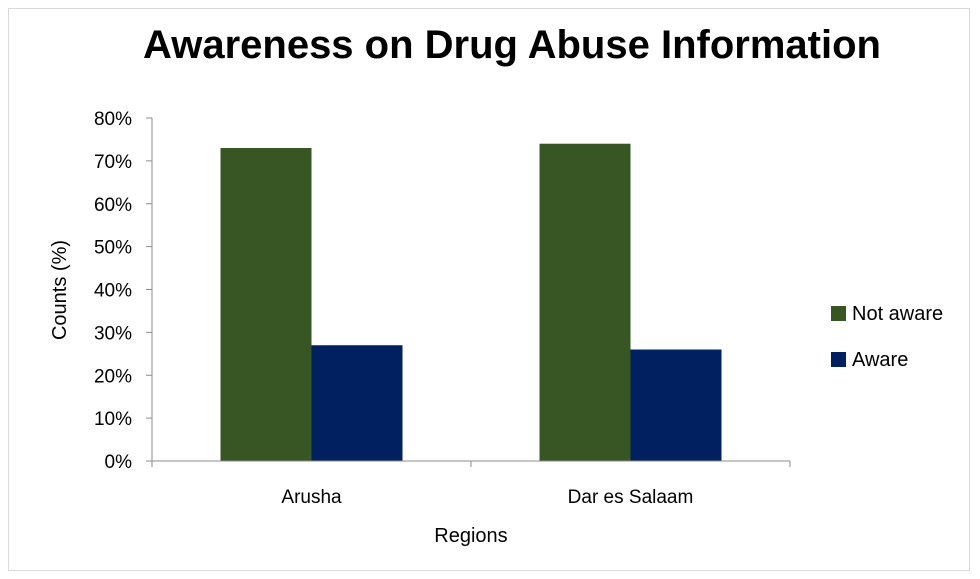  What do you see at coordinates (113, 291) in the screenshot?
I see `y-tick-label: 40%` at bounding box center [113, 291].